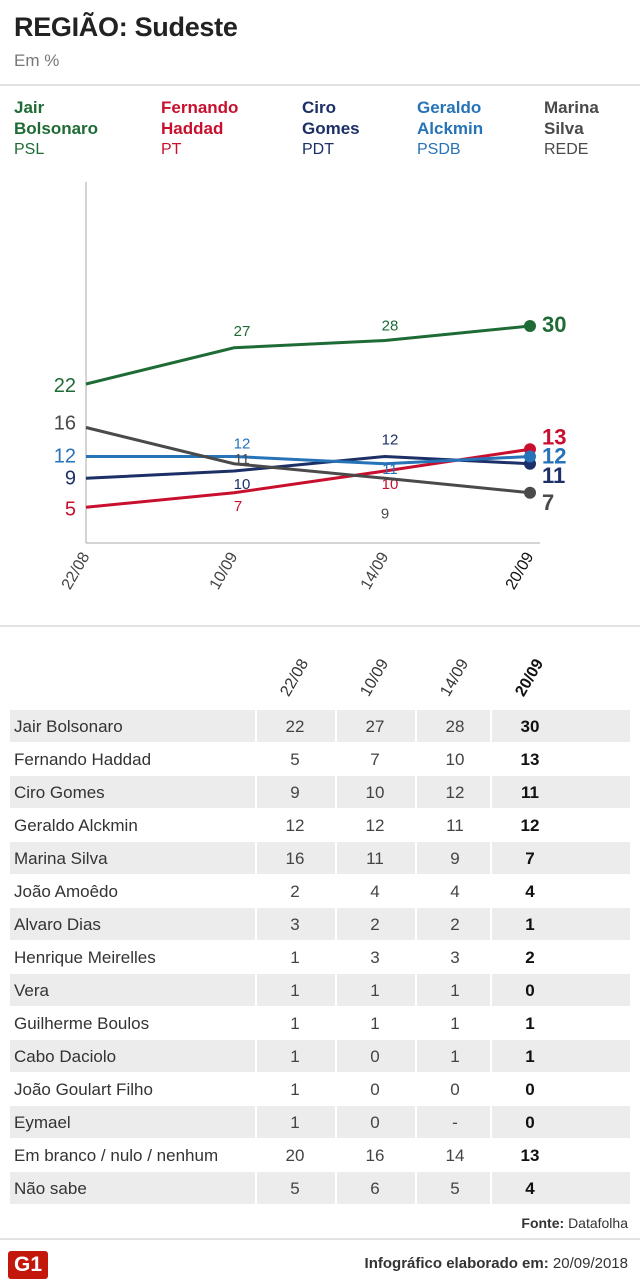 This screenshot has width=640, height=1286. I want to click on chart-title: REGIÃO: Sudeste, so click(126, 27).